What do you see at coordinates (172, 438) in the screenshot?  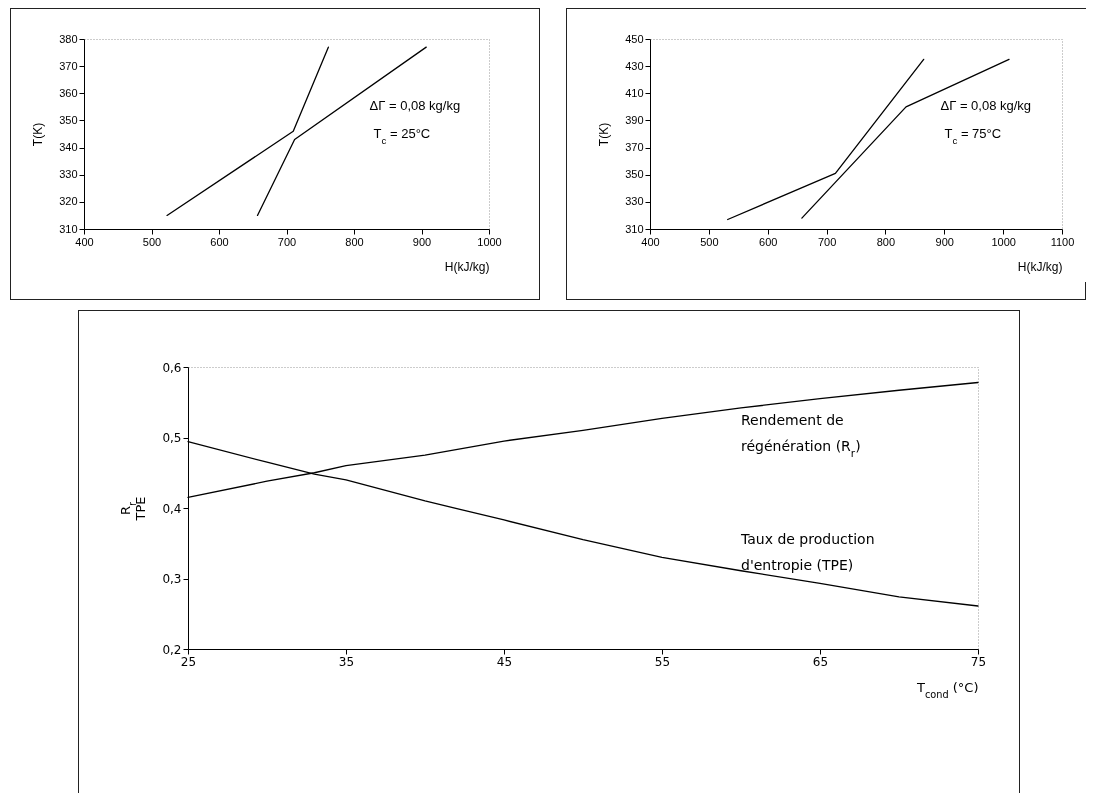 I see `y-tick-label: 0,5` at bounding box center [172, 438].